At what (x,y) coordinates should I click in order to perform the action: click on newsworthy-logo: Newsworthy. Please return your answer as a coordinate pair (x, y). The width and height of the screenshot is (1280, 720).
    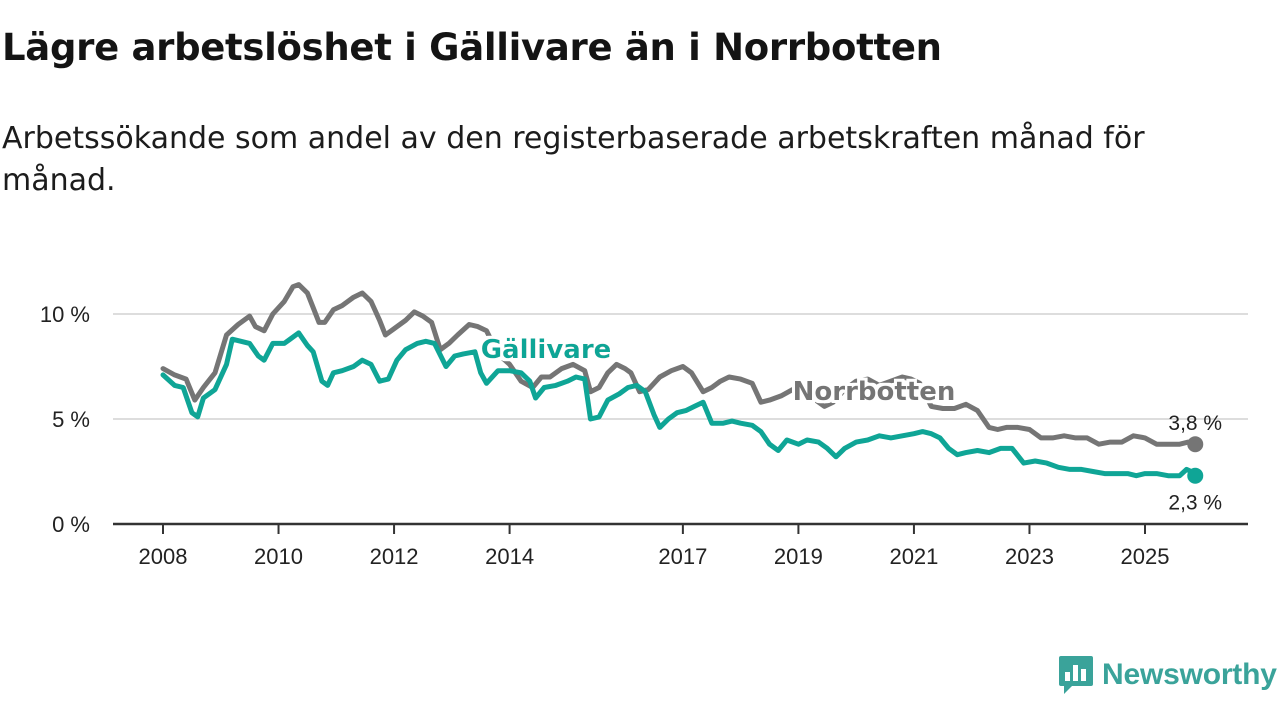
    Looking at the image, I should click on (1167, 675).